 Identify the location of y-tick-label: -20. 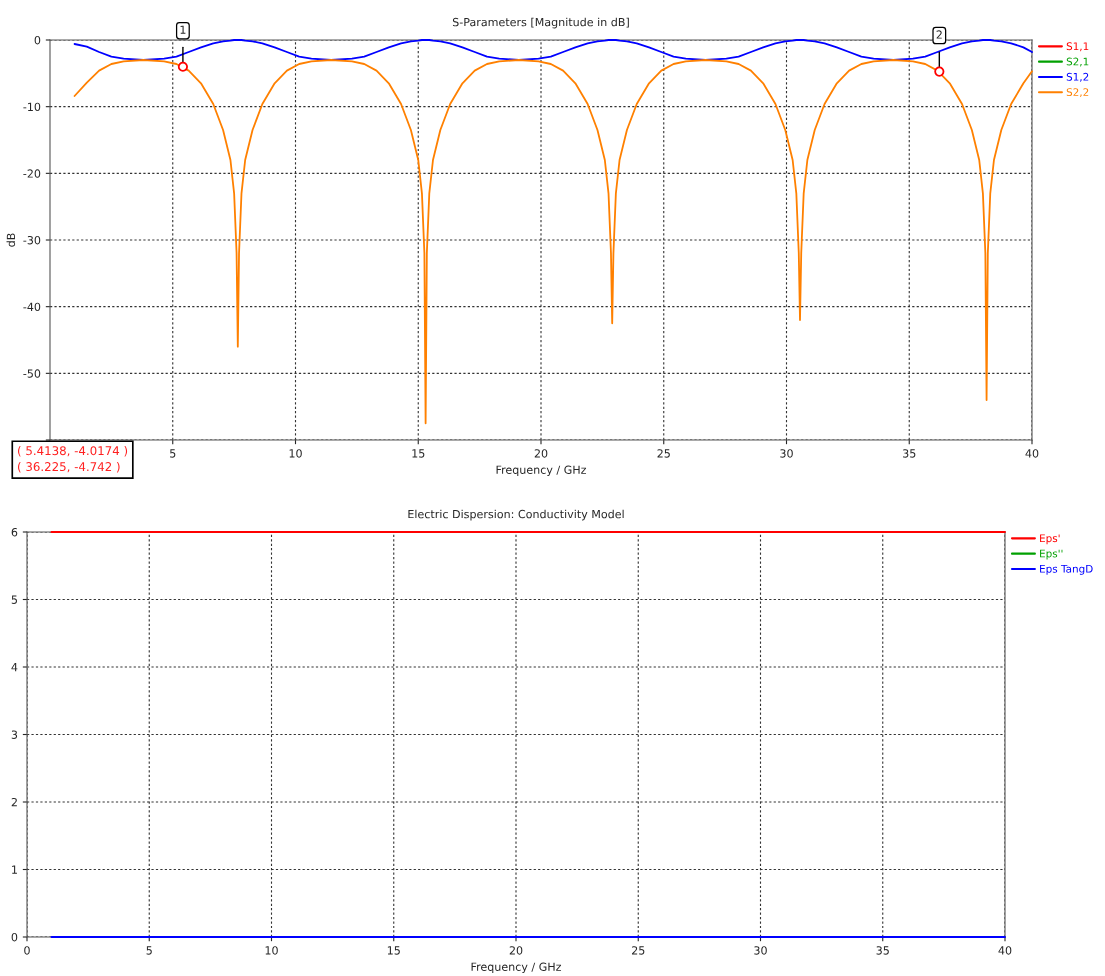
(32, 173).